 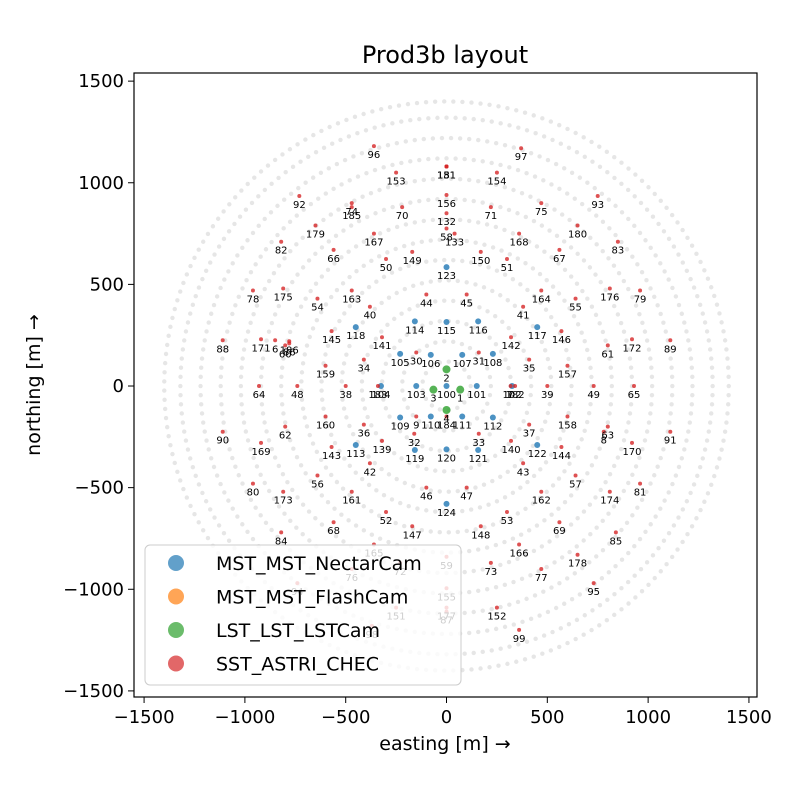 What do you see at coordinates (414, 443) in the screenshot?
I see `point-label: 32` at bounding box center [414, 443].